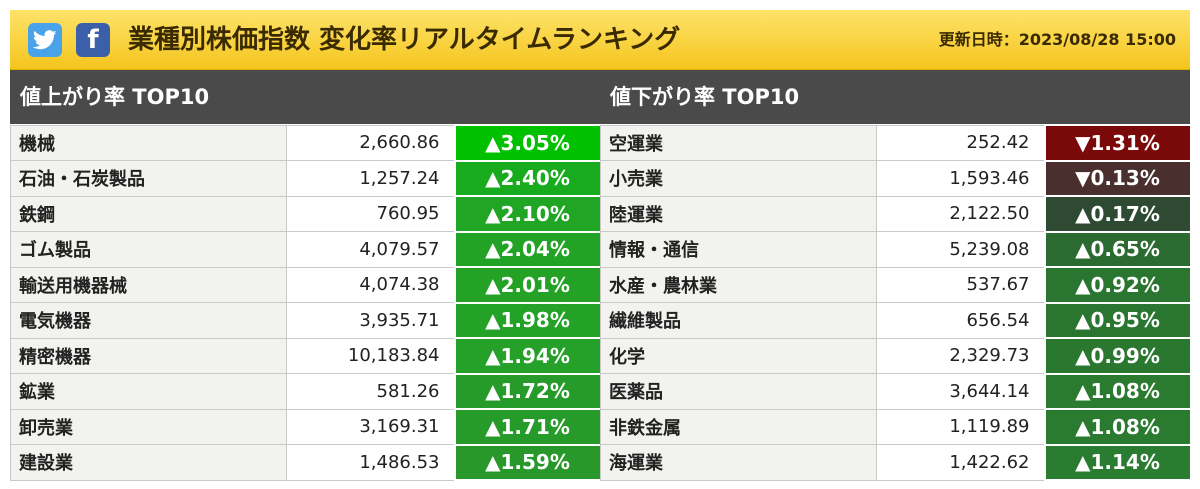 This screenshot has height=489, width=1200. Describe the element at coordinates (148, 178) in the screenshot. I see `sector-name: 石油・石炭製品` at that location.